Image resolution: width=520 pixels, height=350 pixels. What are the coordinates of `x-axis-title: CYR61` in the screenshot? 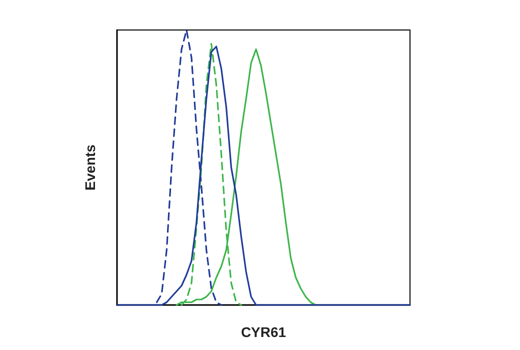 It's located at (263, 332).